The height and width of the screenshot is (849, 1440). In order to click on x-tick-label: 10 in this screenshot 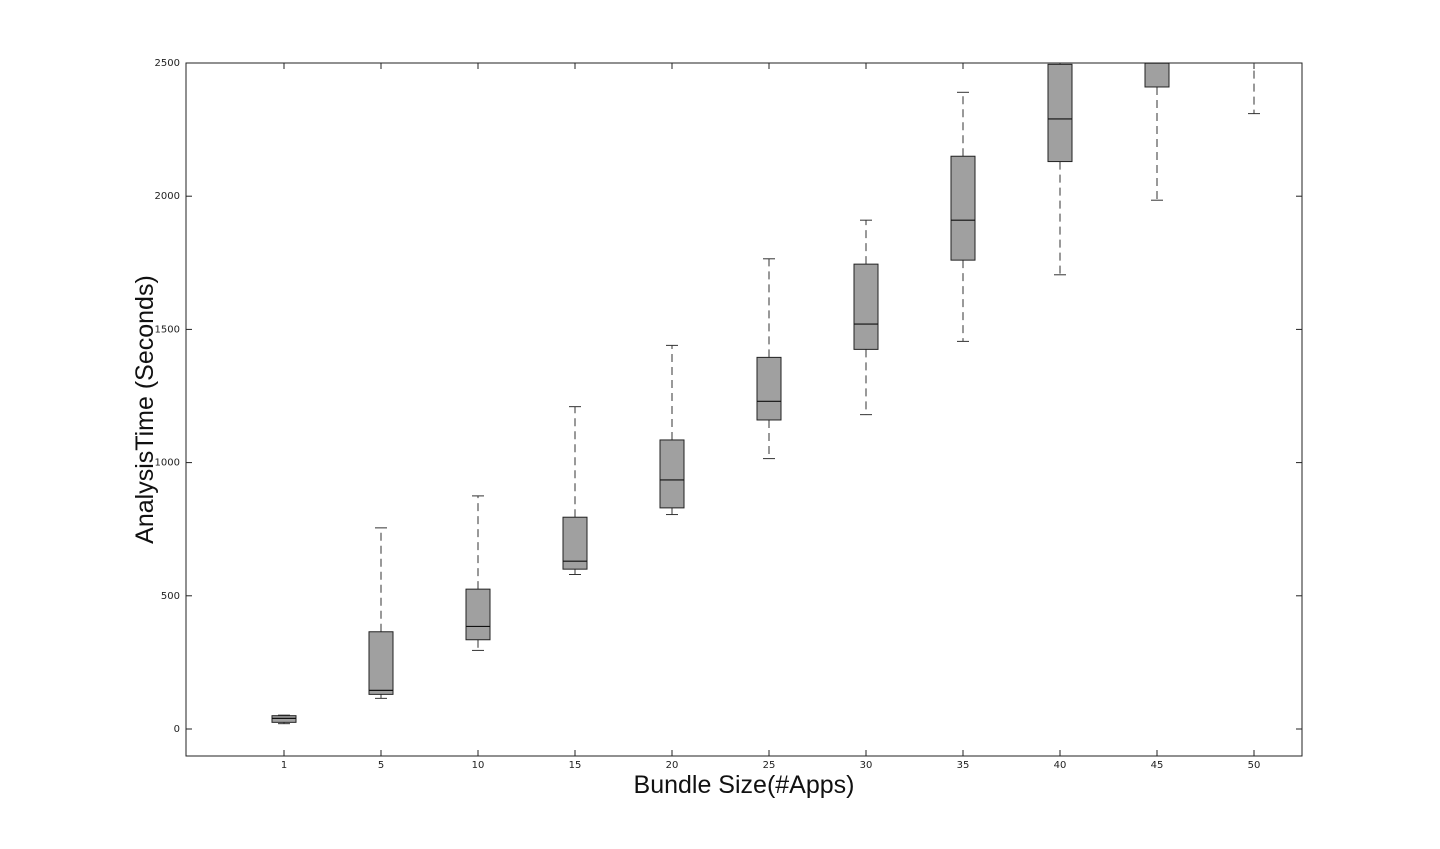, I will do `click(478, 765)`.